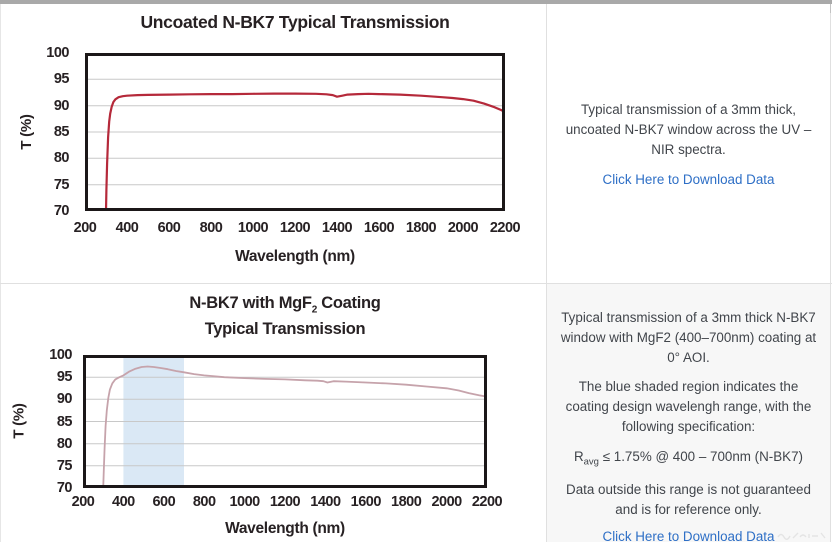 The width and height of the screenshot is (832, 544). I want to click on subscript-2: 2, so click(314, 310).